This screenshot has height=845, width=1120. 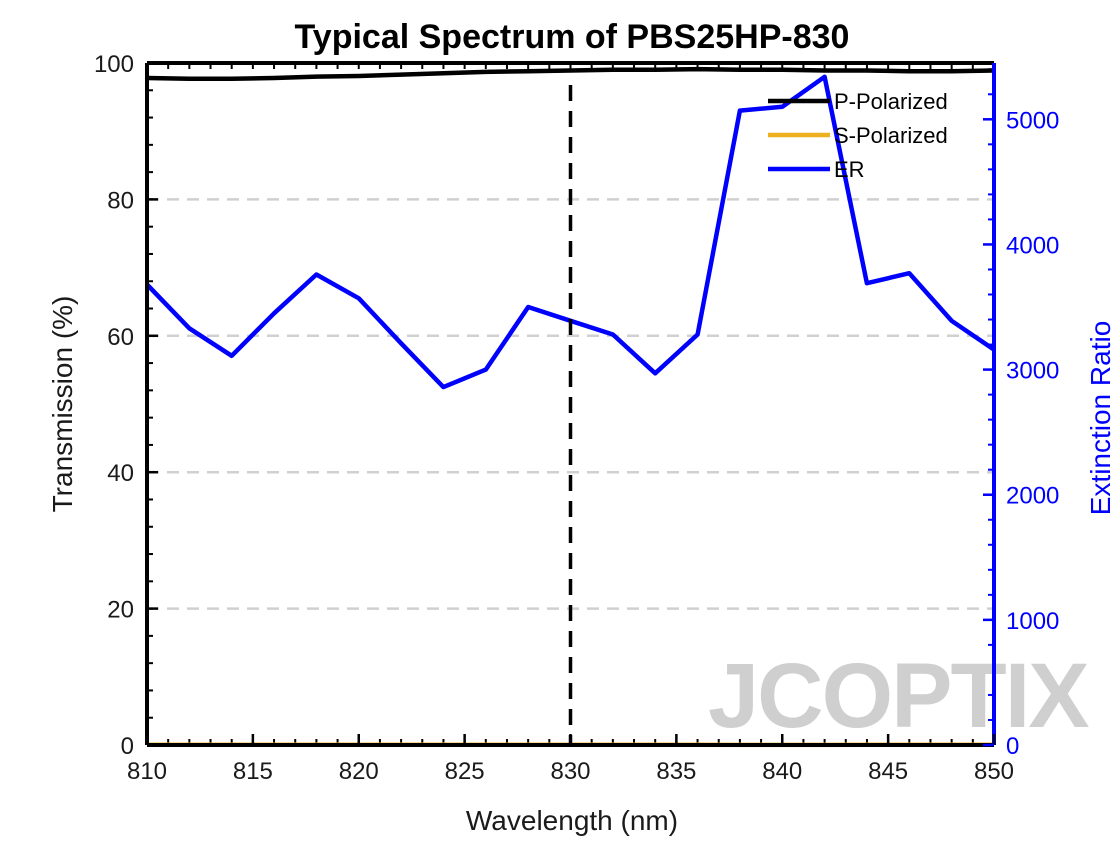 What do you see at coordinates (1032, 371) in the screenshot?
I see `y-right-tick-label-3000: 3000` at bounding box center [1032, 371].